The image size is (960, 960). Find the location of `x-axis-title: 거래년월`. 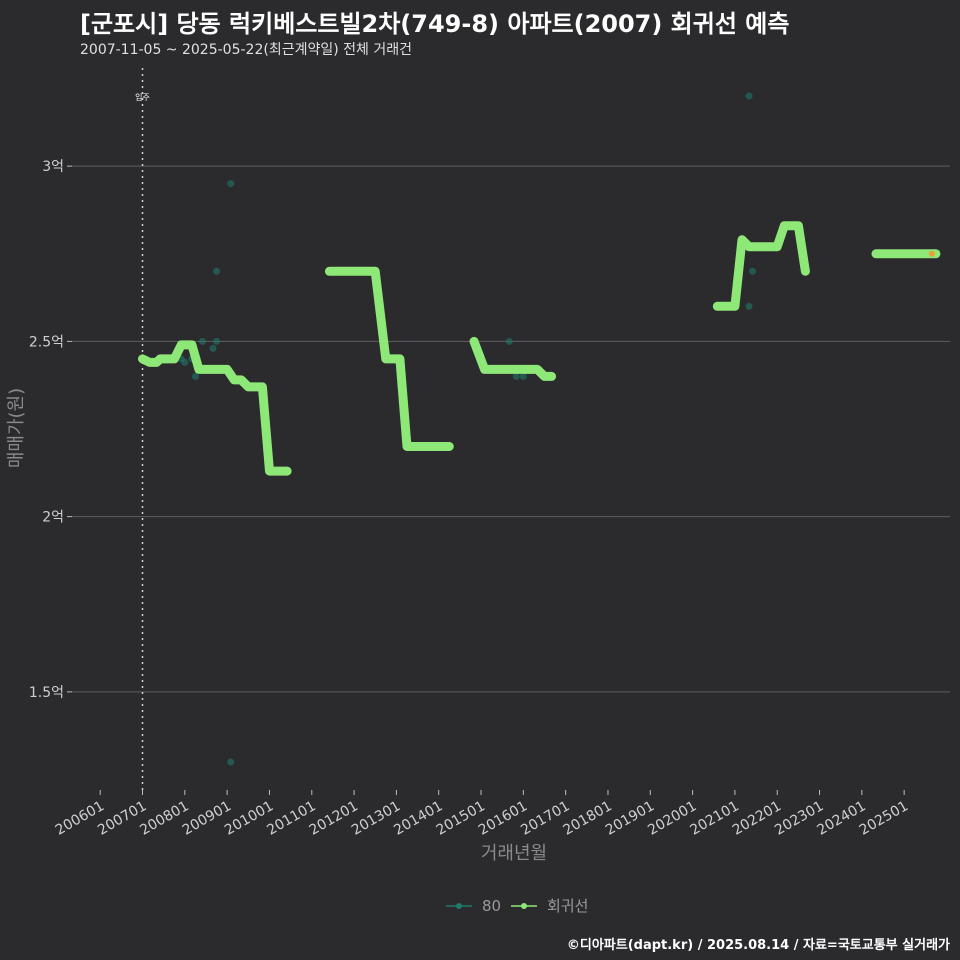

x-axis-title: 거래년월 is located at coordinates (514, 853).